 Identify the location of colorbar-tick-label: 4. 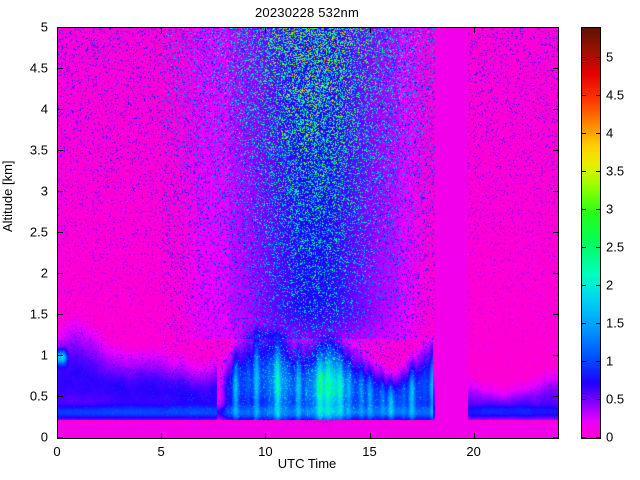
(610, 133).